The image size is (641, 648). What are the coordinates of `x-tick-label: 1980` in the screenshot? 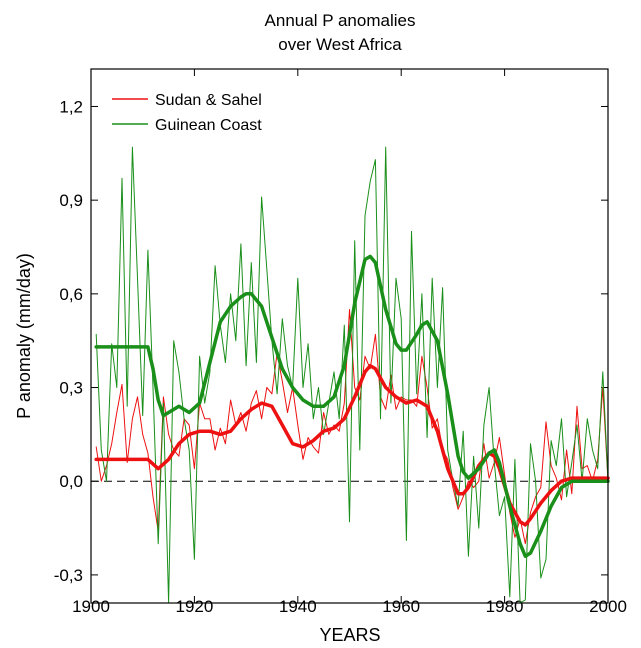 It's located at (505, 606).